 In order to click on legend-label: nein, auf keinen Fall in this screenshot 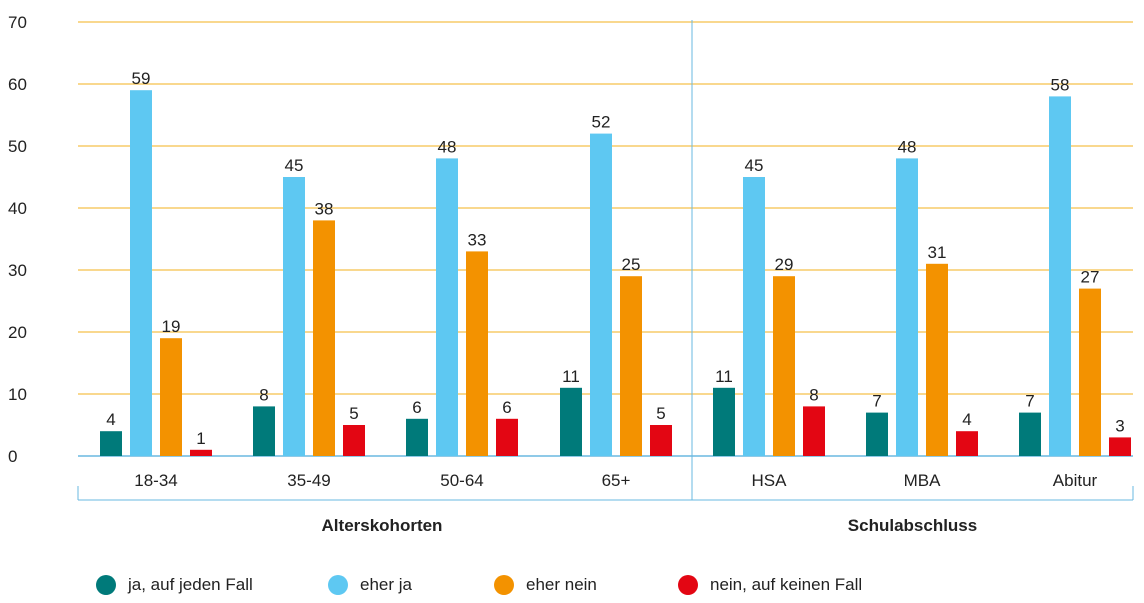, I will do `click(786, 584)`.